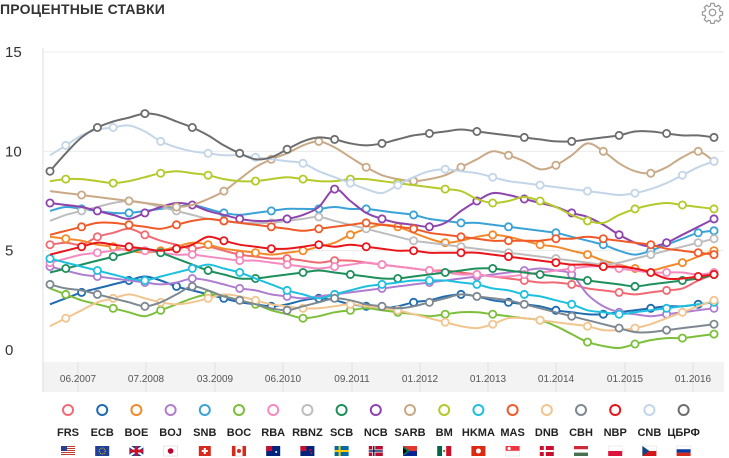 The width and height of the screenshot is (729, 458). Describe the element at coordinates (693, 379) in the screenshot. I see `x-tick-label: 01.2016` at that location.